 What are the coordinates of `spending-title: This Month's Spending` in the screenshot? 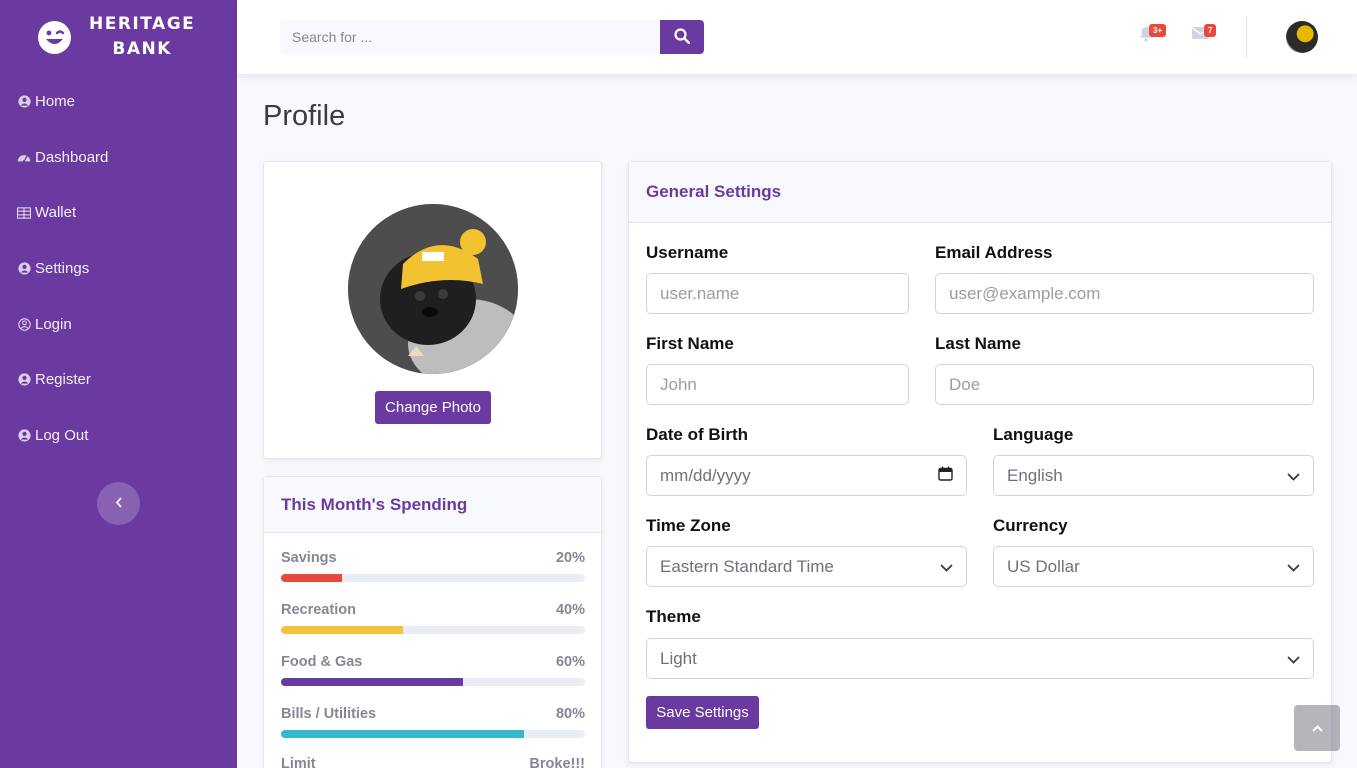 It's located at (432, 505).